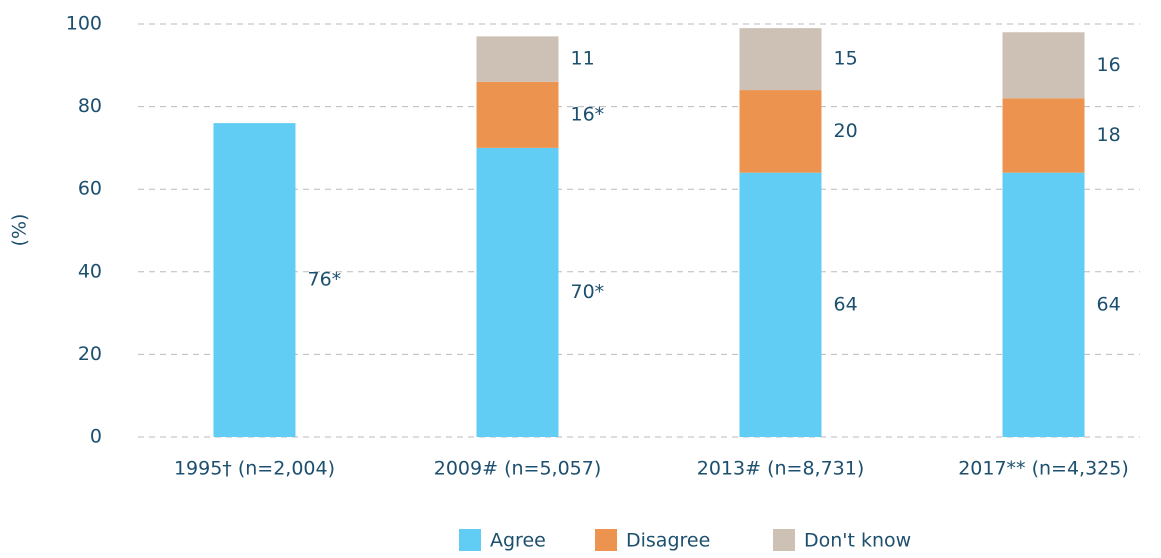  What do you see at coordinates (96, 437) in the screenshot?
I see `y-tick-label: 0` at bounding box center [96, 437].